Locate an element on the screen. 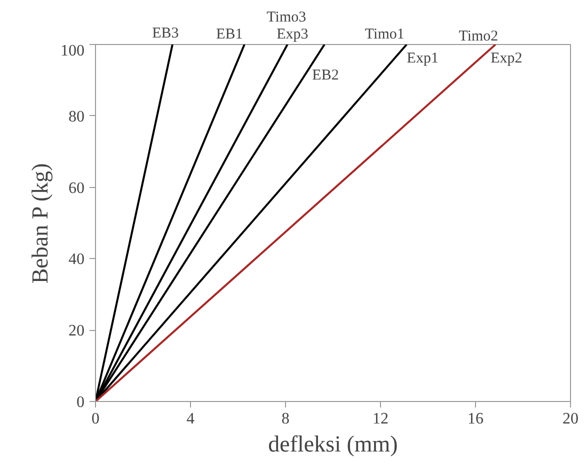 This screenshot has height=474, width=586. x-tick-label: 0 is located at coordinates (96, 419).